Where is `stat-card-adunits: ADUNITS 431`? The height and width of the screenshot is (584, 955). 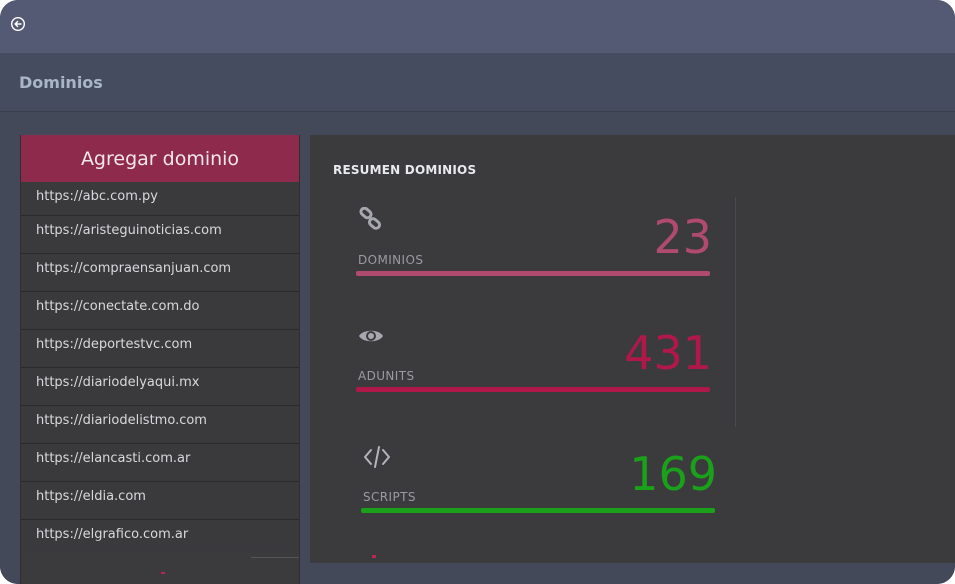 stat-card-adunits: ADUNITS 431 is located at coordinates (534, 358).